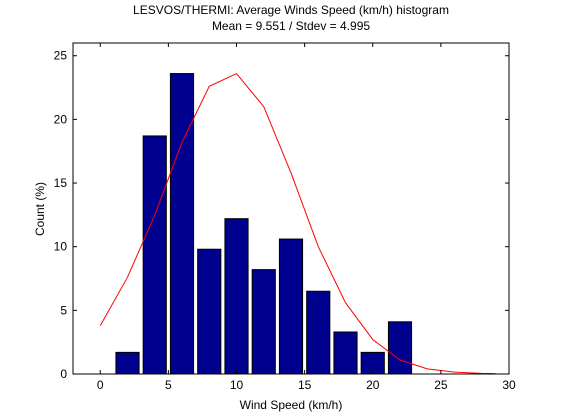 This screenshot has width=561, height=420. Describe the element at coordinates (61, 56) in the screenshot. I see `y-tick-label-25: 25` at that location.